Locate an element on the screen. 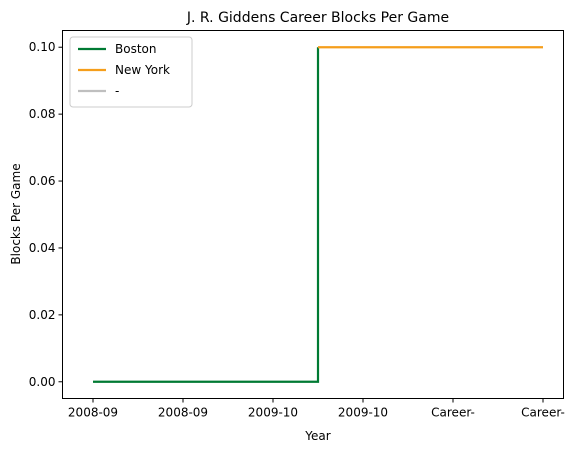 Image resolution: width=579 pixels, height=453 pixels. legend-box is located at coordinates (131, 72).